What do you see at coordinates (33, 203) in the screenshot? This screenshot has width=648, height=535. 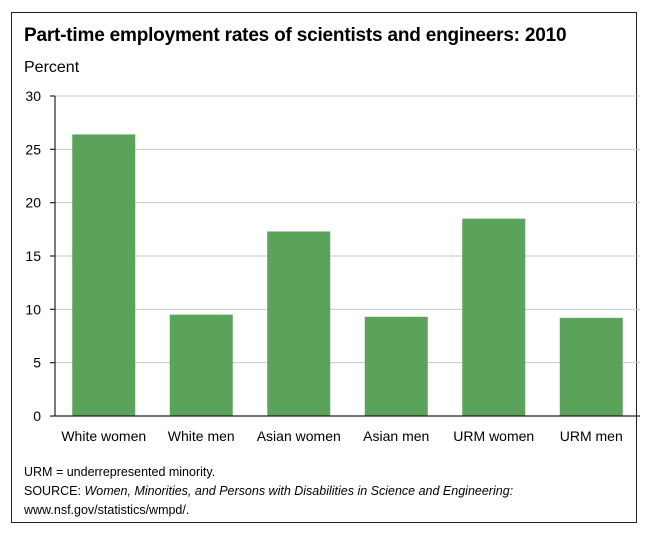 I see `y-tick-label: 20` at bounding box center [33, 203].